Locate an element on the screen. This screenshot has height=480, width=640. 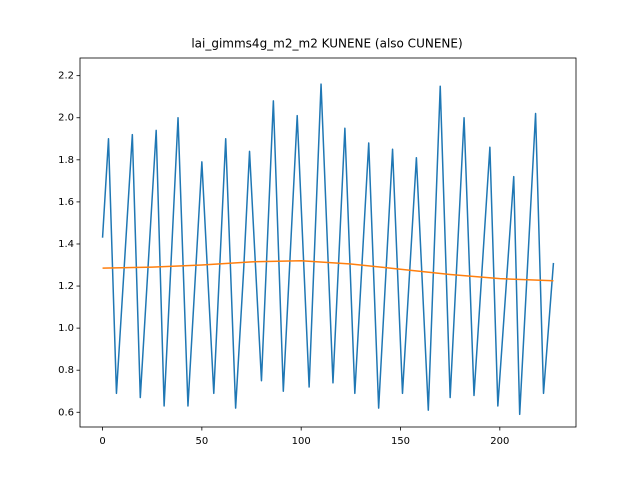
x-tick-label: 150 is located at coordinates (400, 441).